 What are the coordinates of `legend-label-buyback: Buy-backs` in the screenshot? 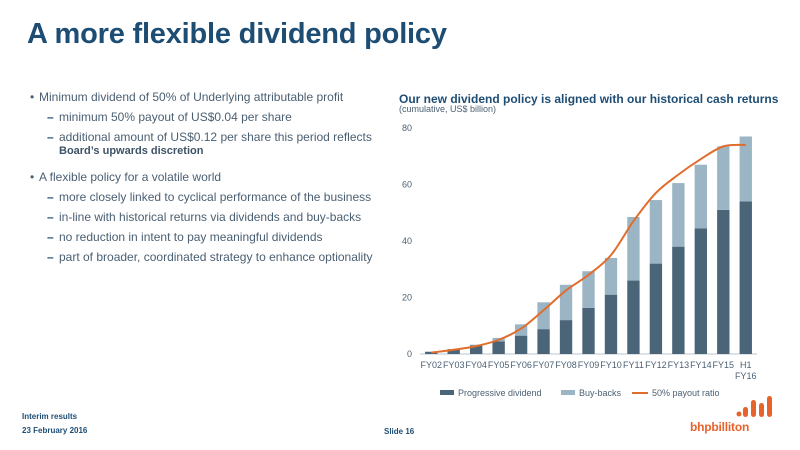 It's located at (600, 393).